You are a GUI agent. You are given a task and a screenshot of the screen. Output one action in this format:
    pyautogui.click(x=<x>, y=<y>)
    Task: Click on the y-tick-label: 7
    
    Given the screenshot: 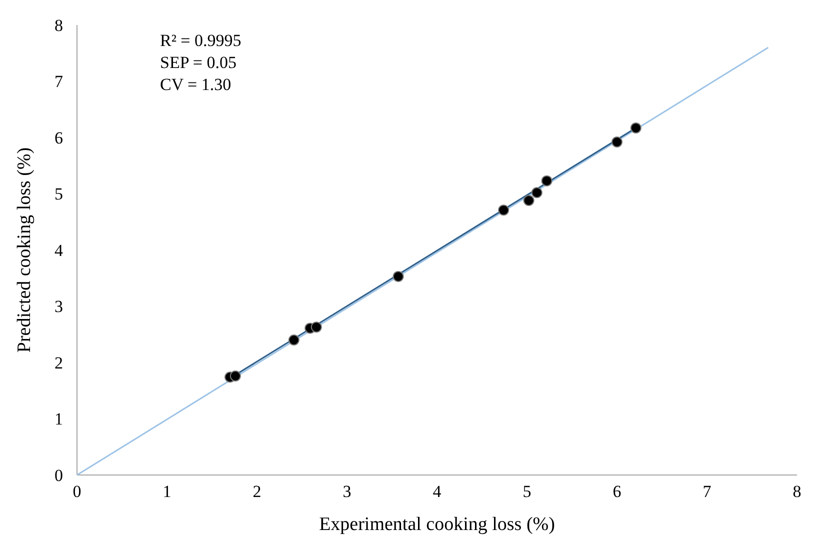 What is the action you would take?
    pyautogui.click(x=59, y=82)
    